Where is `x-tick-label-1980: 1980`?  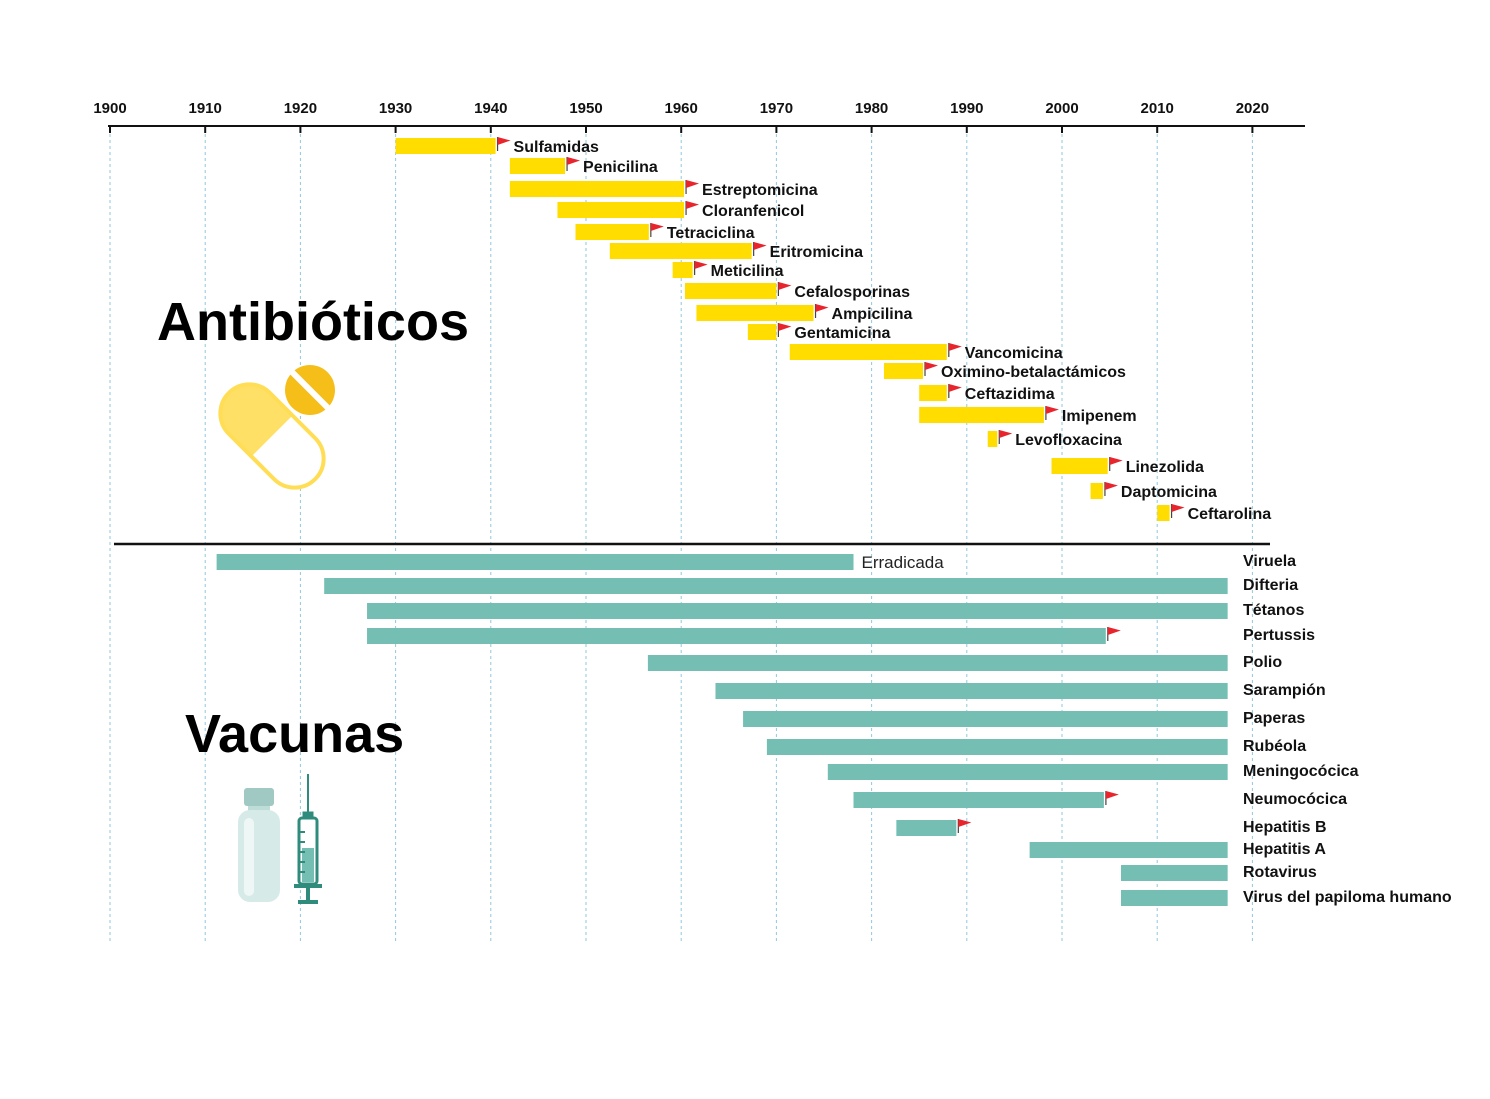 x-tick-label-1980: 1980 is located at coordinates (871, 108).